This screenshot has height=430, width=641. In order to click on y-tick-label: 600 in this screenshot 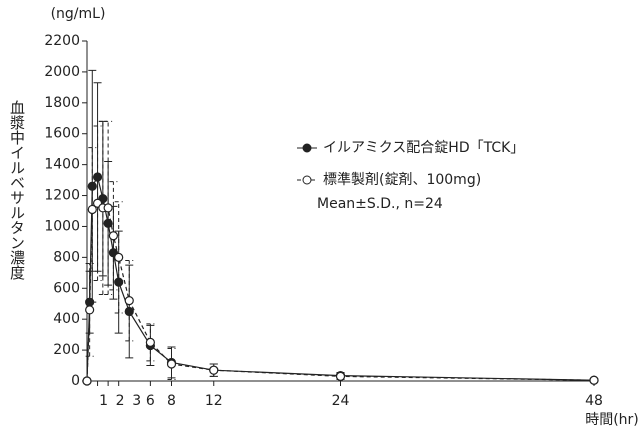, I will do `click(66, 288)`.